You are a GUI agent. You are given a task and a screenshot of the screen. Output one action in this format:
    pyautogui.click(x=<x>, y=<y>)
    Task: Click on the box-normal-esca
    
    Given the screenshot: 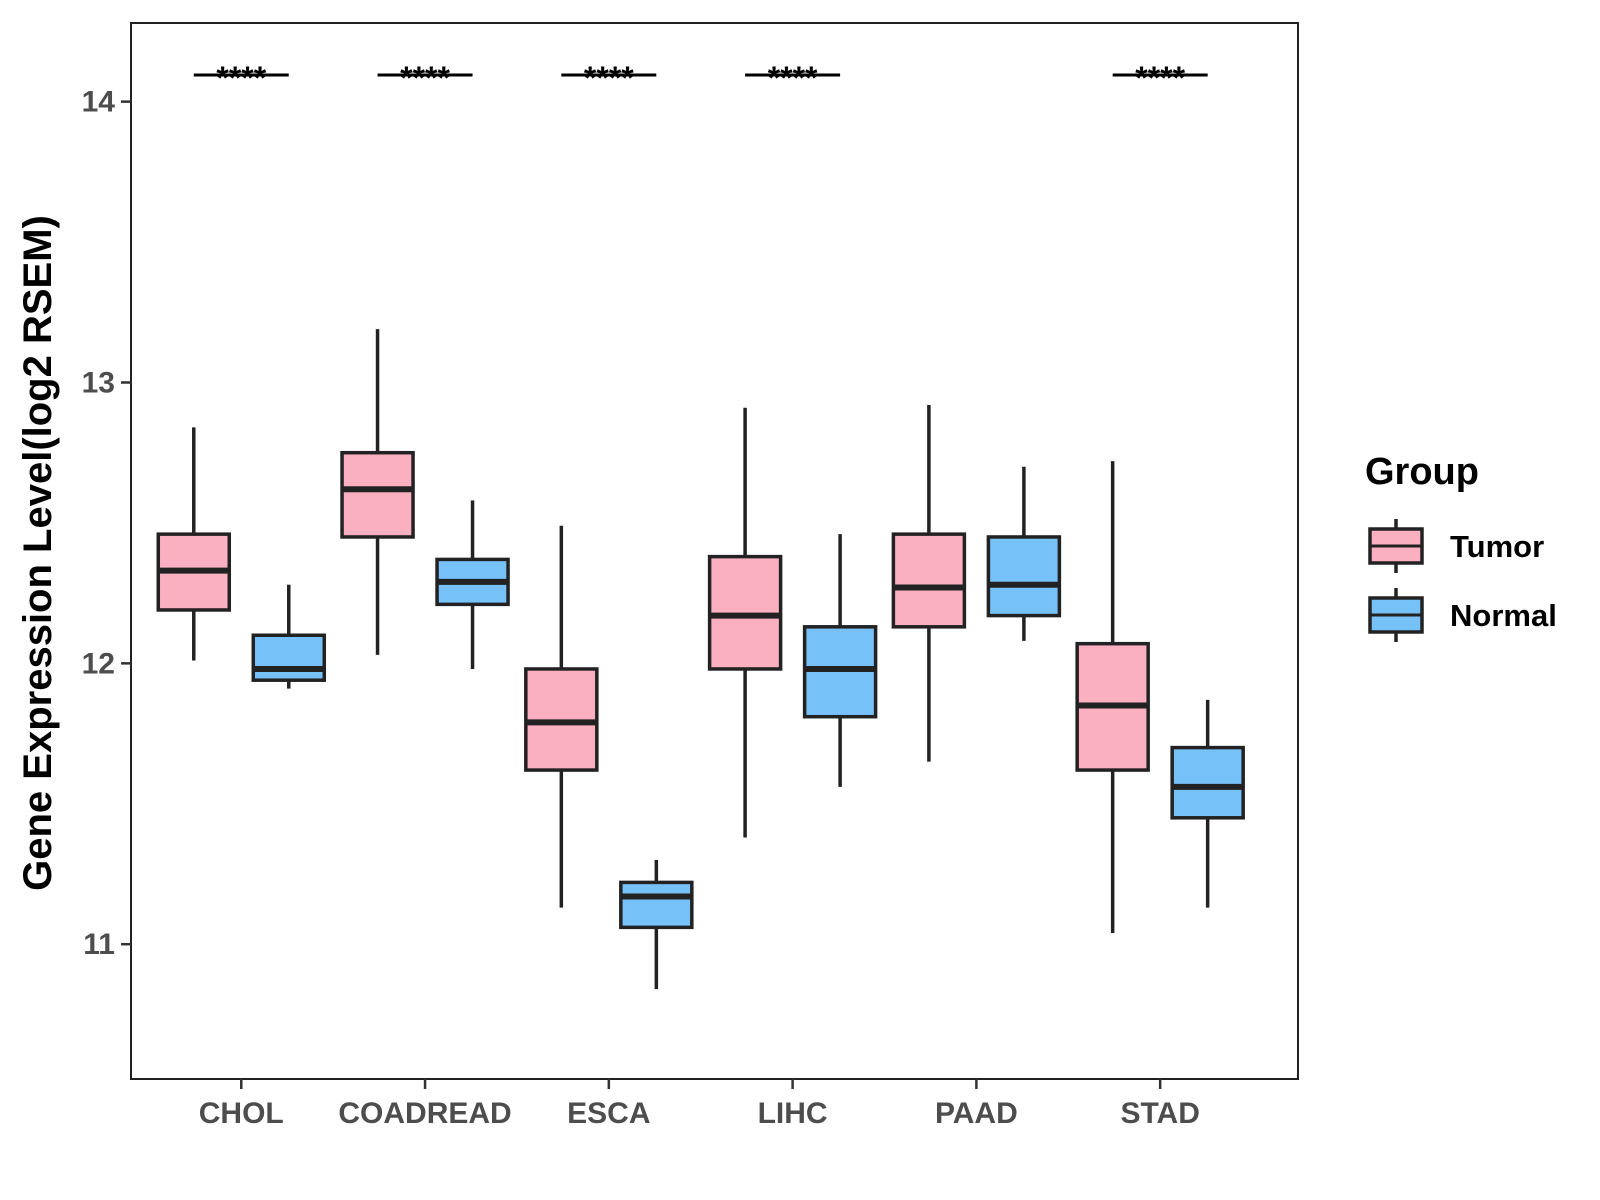 What is the action you would take?
    pyautogui.click(x=656, y=924)
    